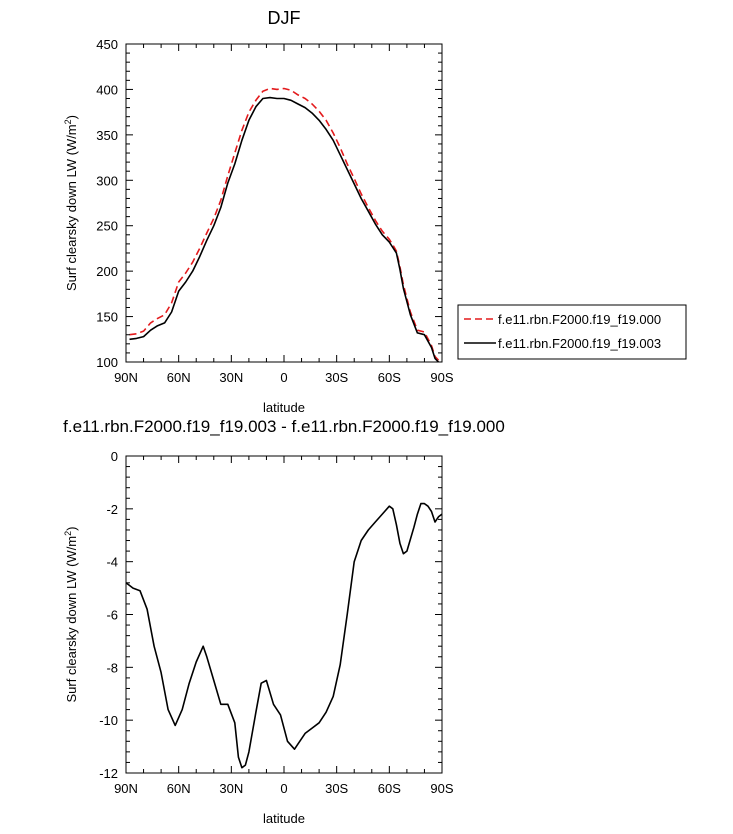 The height and width of the screenshot is (834, 733). I want to click on legend-label: f.e11.rbn.F2000.f19_f19.003, so click(579, 343).